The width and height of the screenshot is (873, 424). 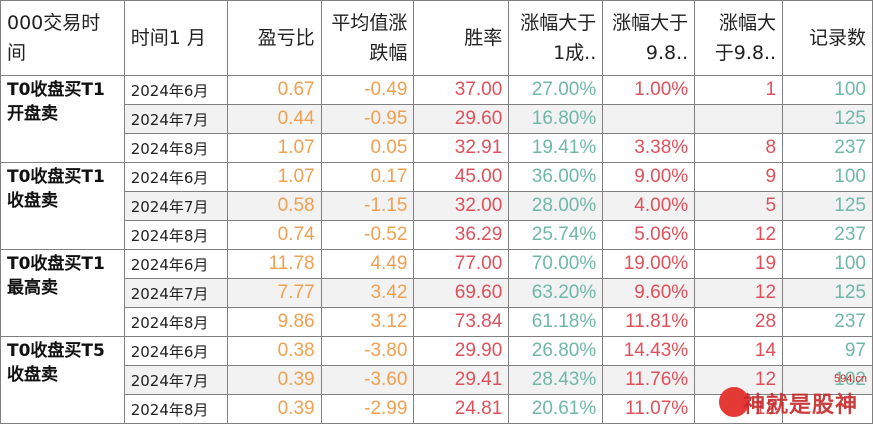 What do you see at coordinates (556, 264) in the screenshot?
I see `cell-over-1: 70.00%` at bounding box center [556, 264].